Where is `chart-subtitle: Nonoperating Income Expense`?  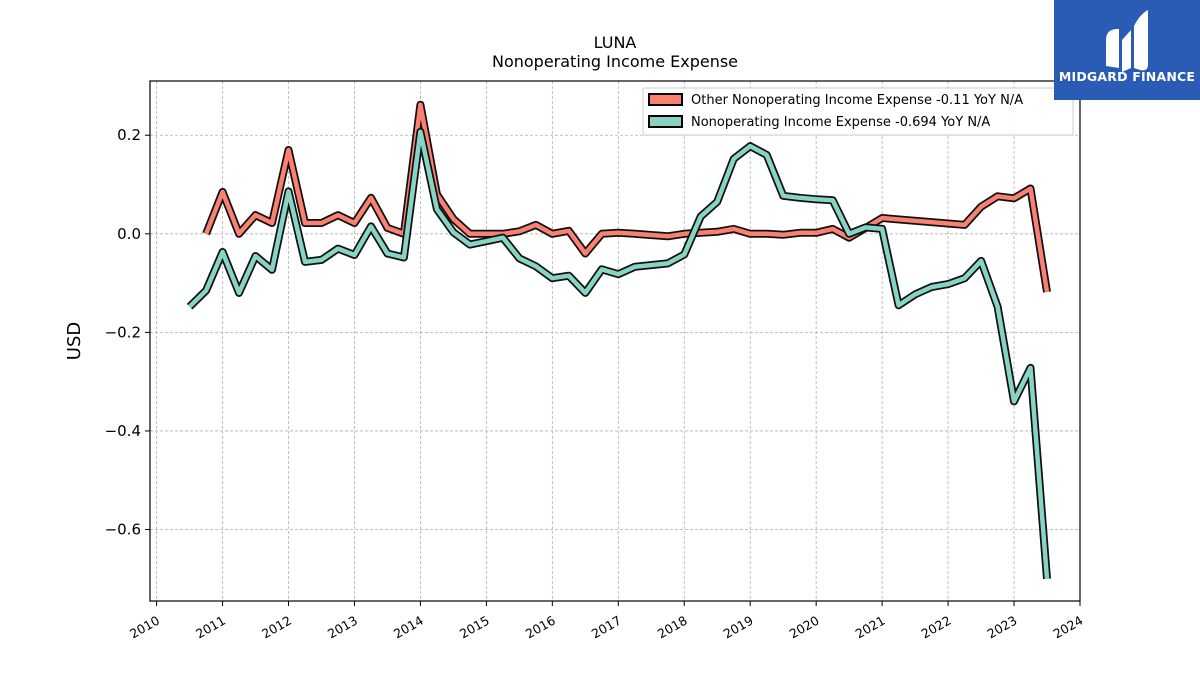 chart-subtitle: Nonoperating Income Expense is located at coordinates (615, 61).